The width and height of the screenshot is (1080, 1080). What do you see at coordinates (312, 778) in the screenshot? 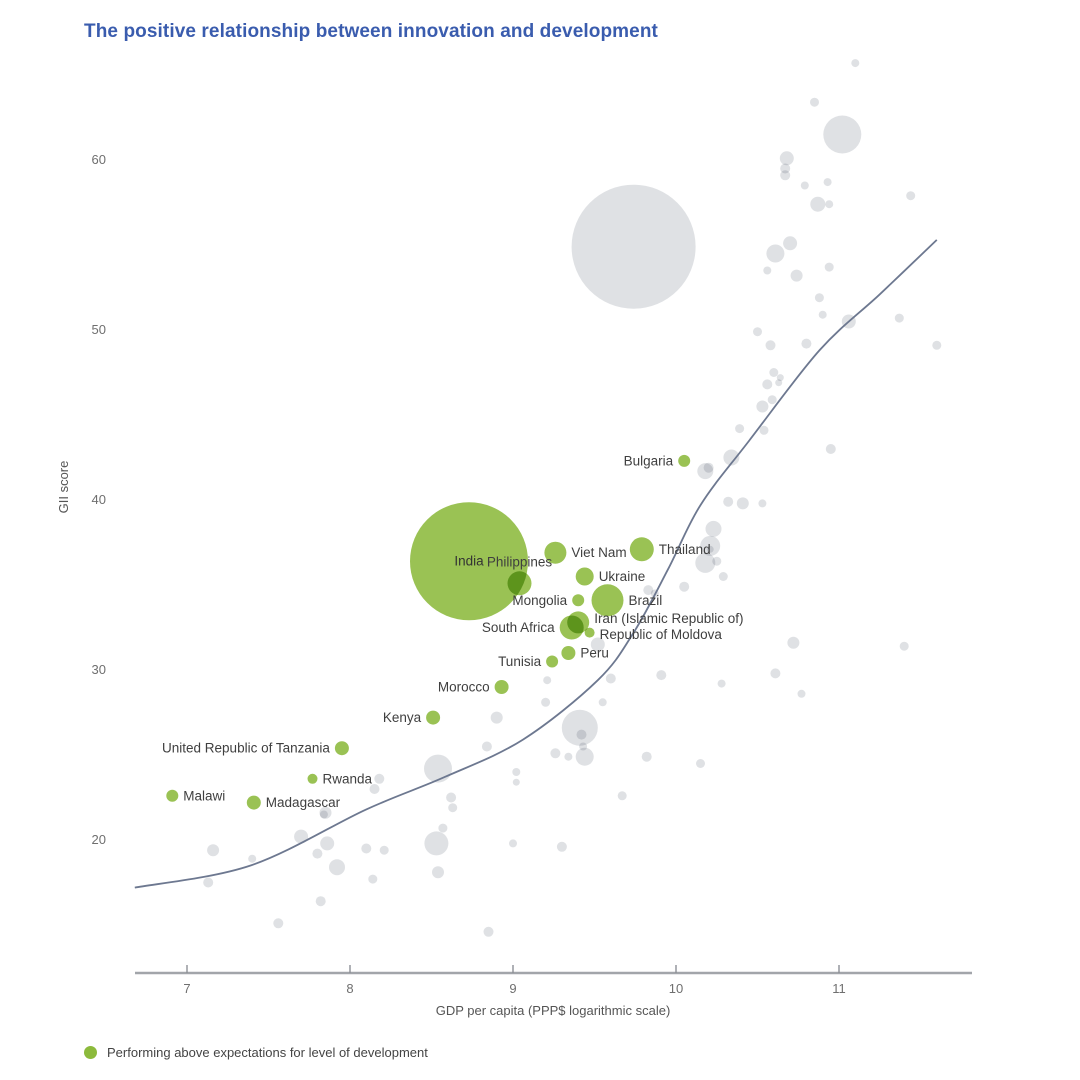
I see `country-bubble-rwanda` at bounding box center [312, 778].